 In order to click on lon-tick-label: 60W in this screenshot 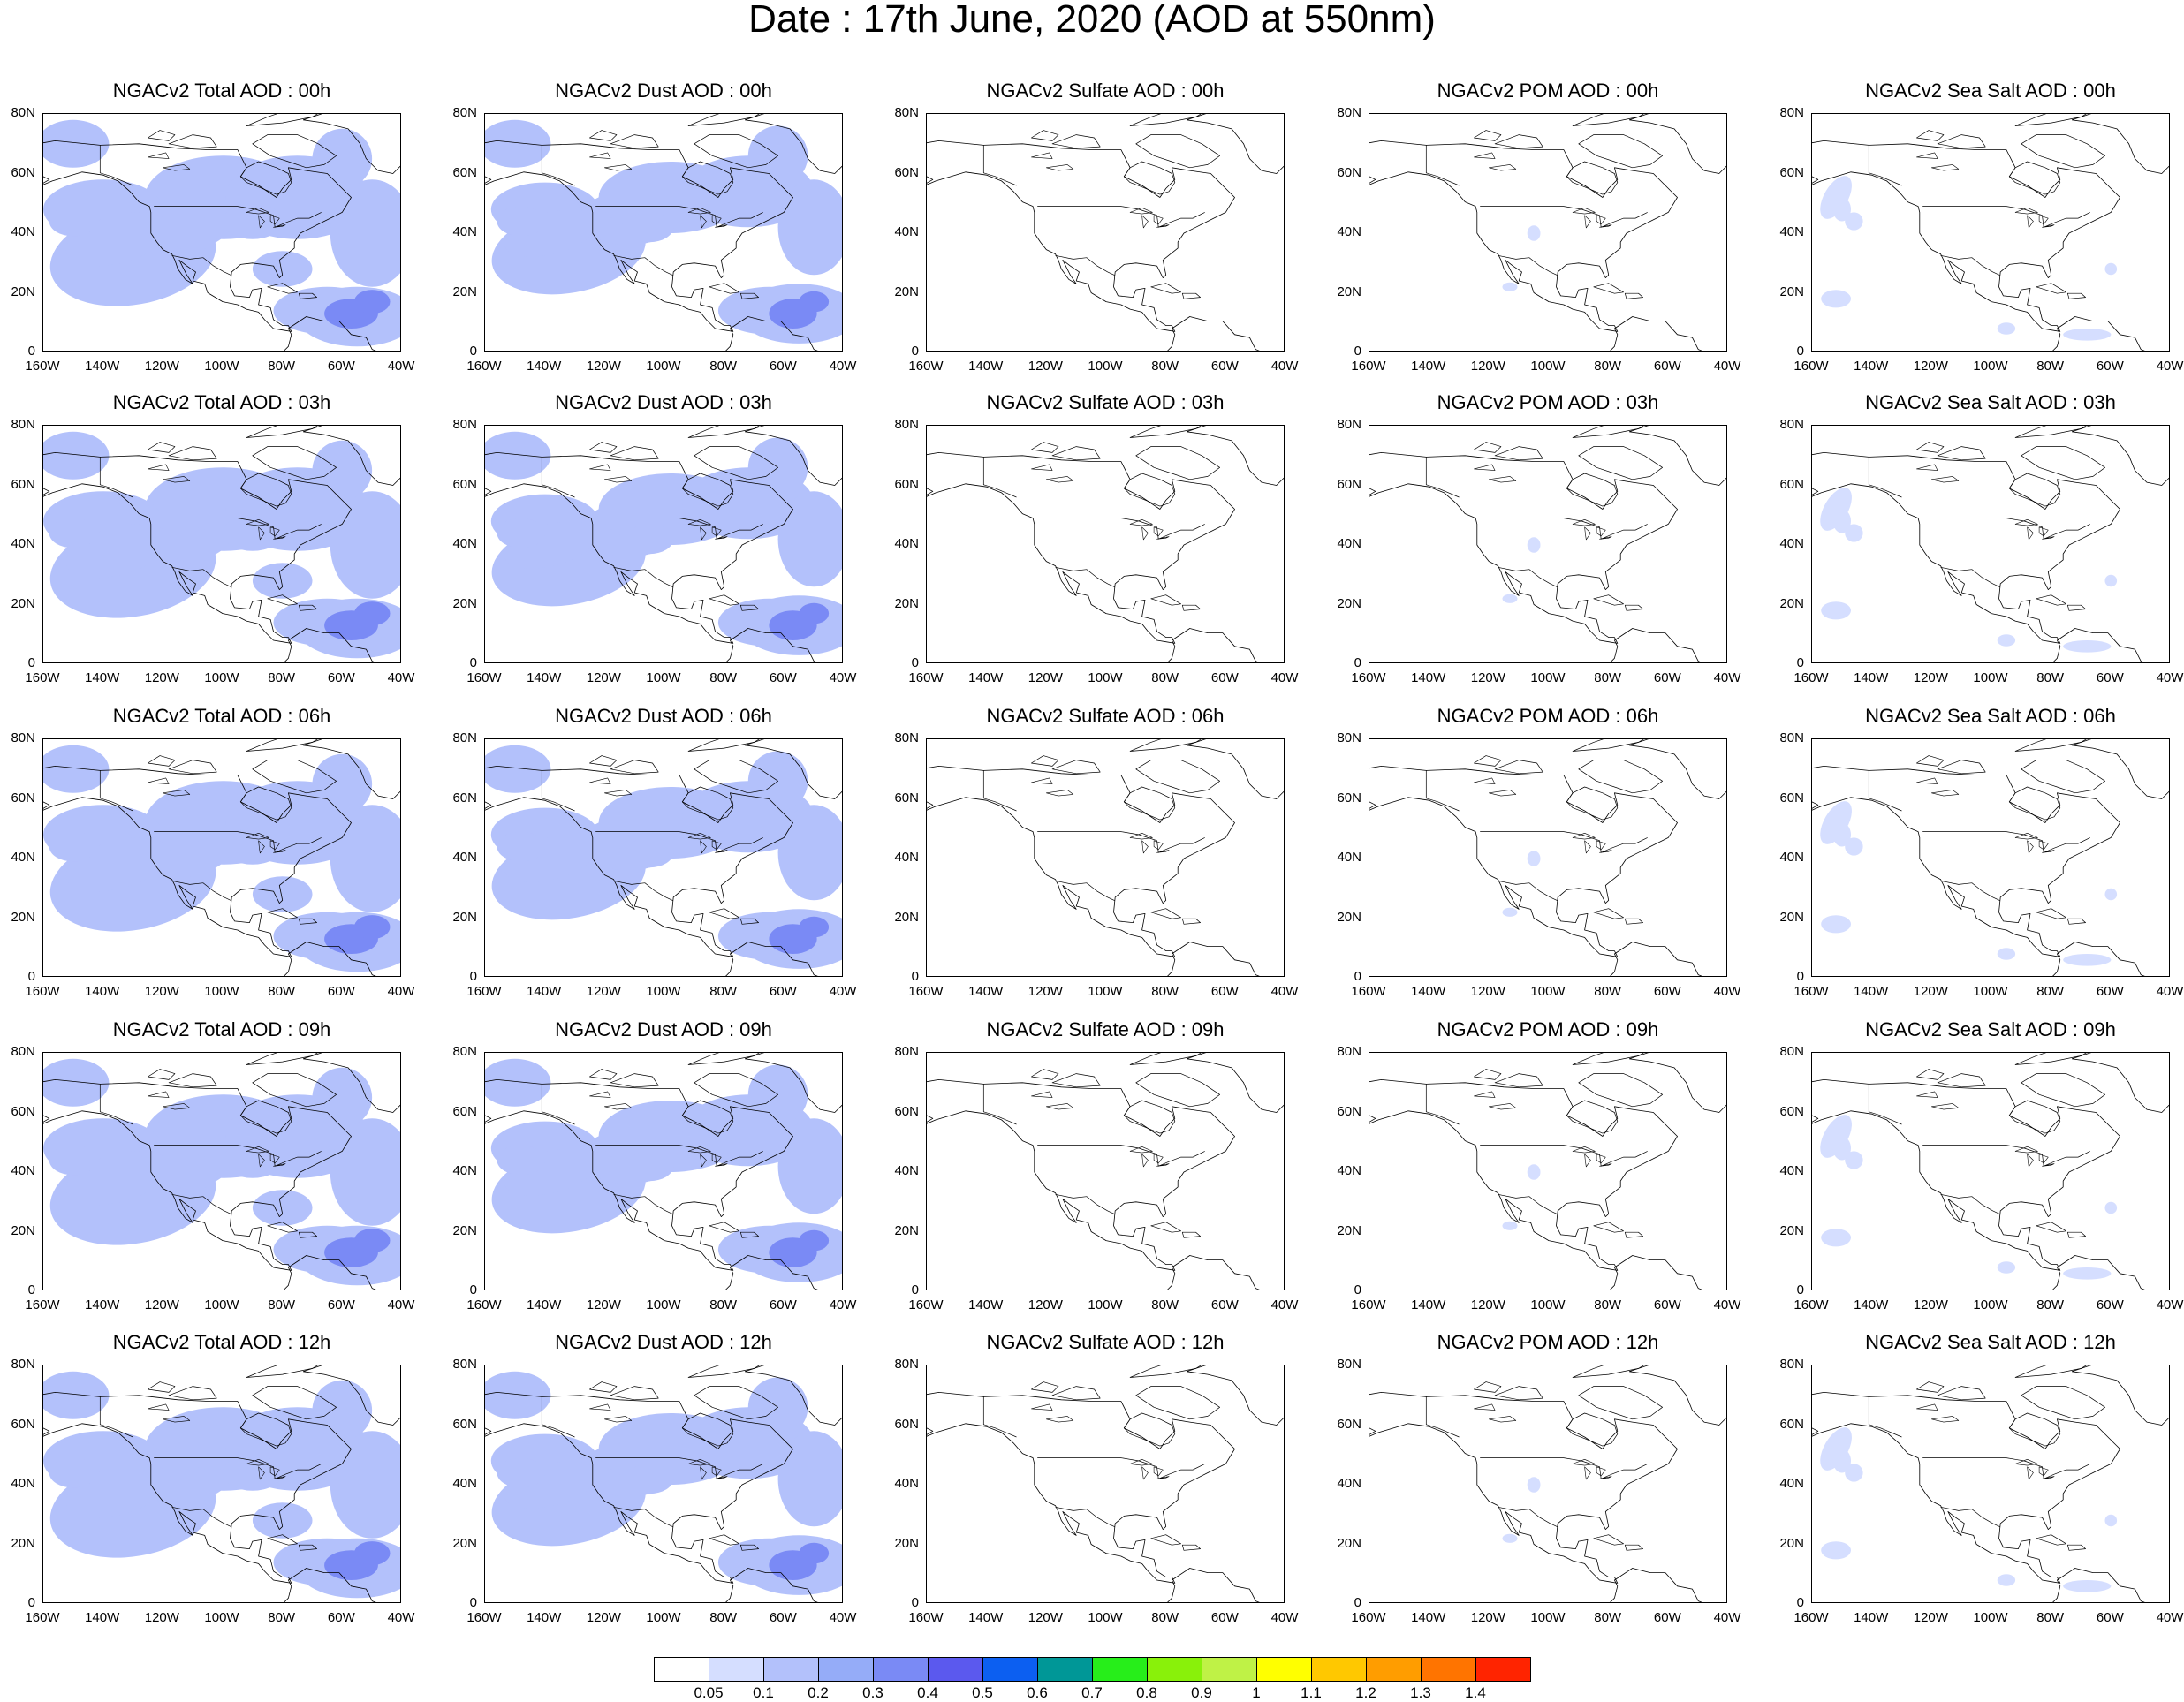, I will do `click(2110, 1304)`.